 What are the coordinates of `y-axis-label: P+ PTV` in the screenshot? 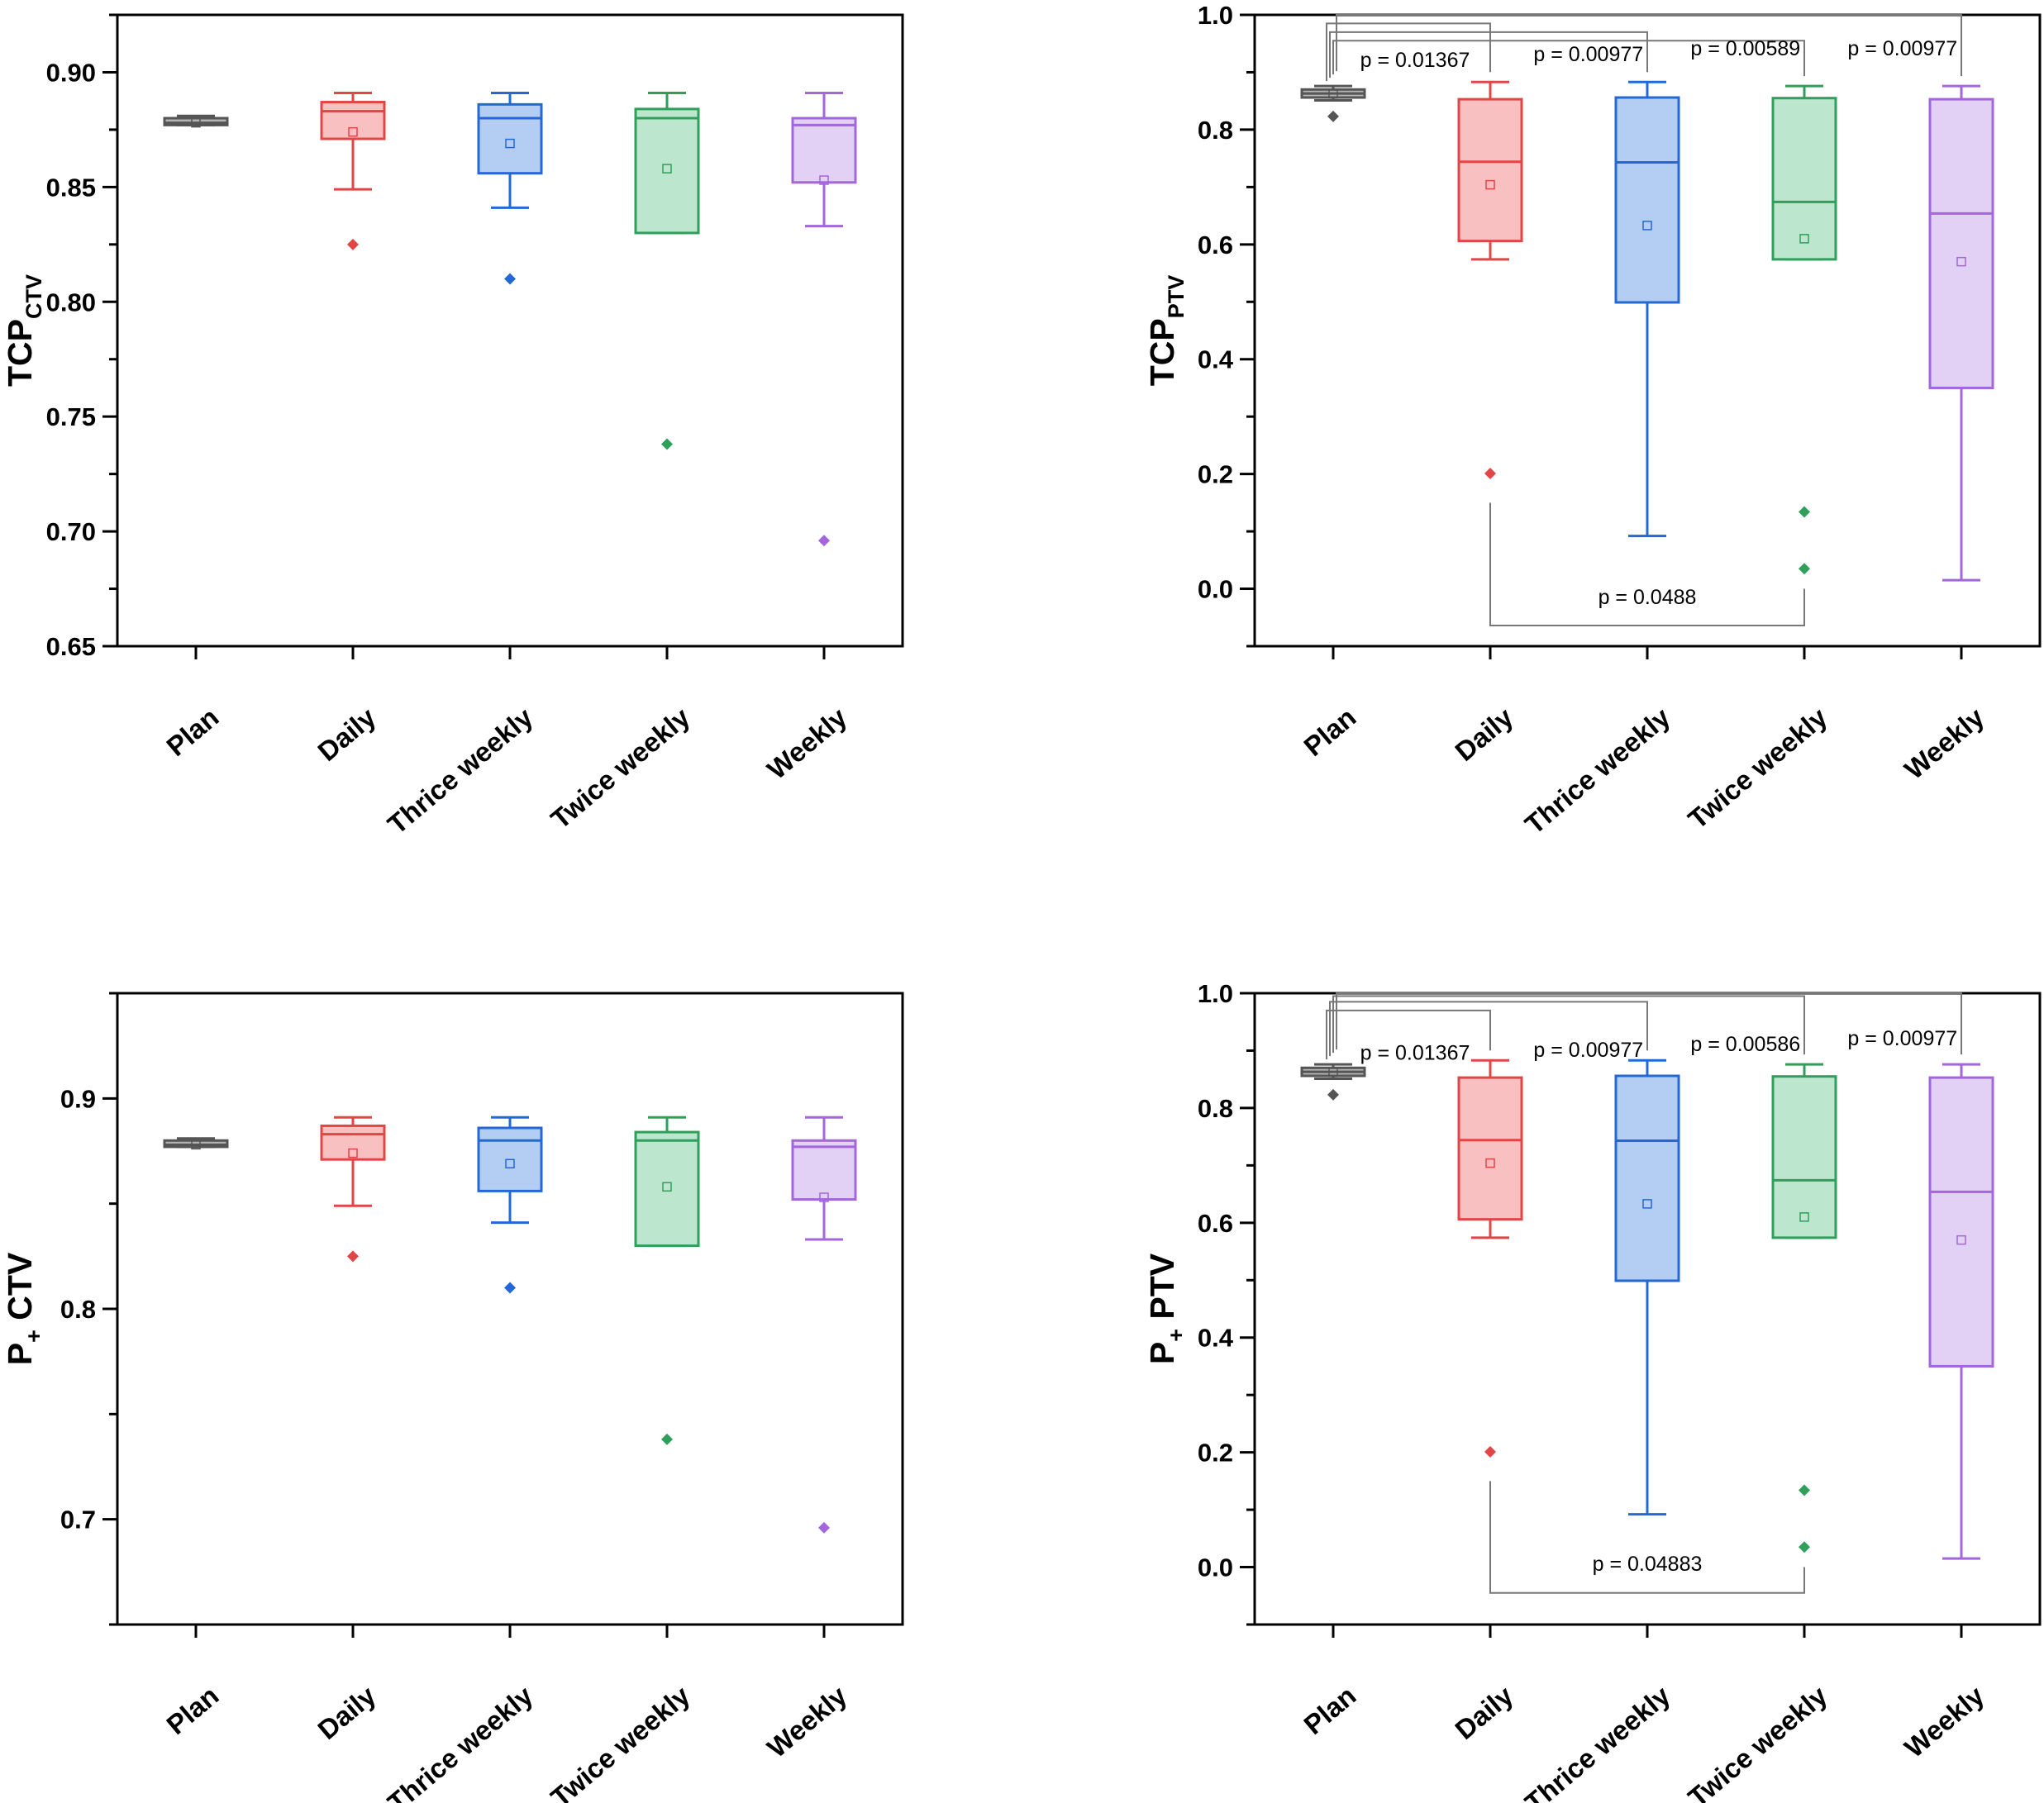 It's located at (1166, 1308).